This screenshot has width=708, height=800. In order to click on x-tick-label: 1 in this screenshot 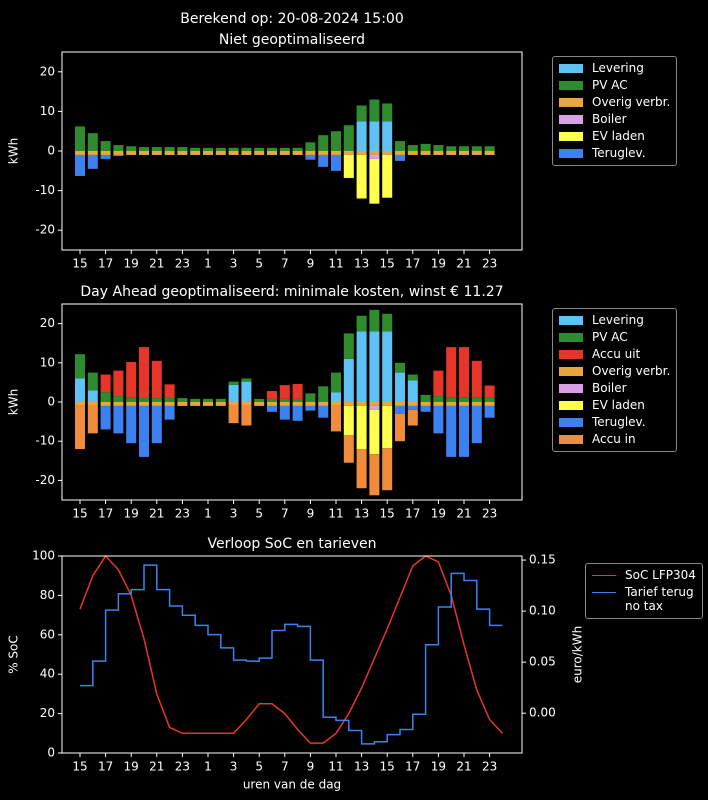, I will do `click(208, 767)`.